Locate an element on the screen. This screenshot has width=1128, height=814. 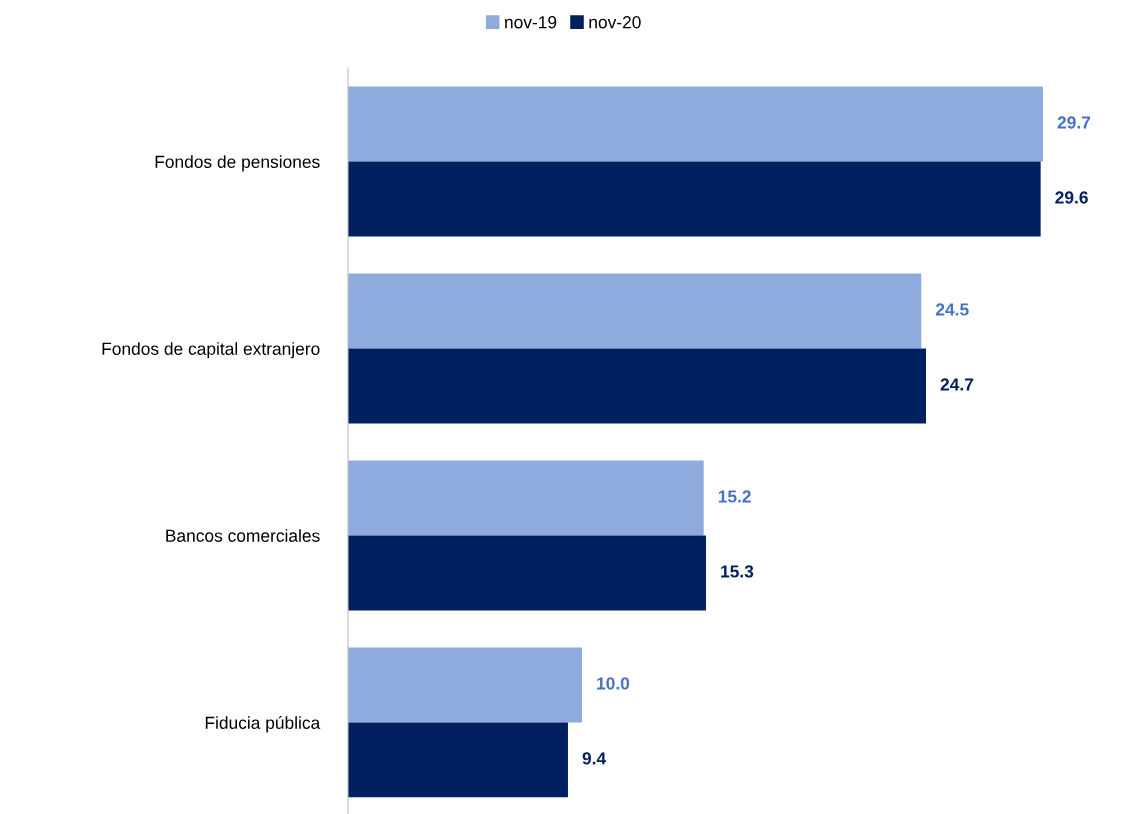
data-label: 24.5 is located at coordinates (952, 309).